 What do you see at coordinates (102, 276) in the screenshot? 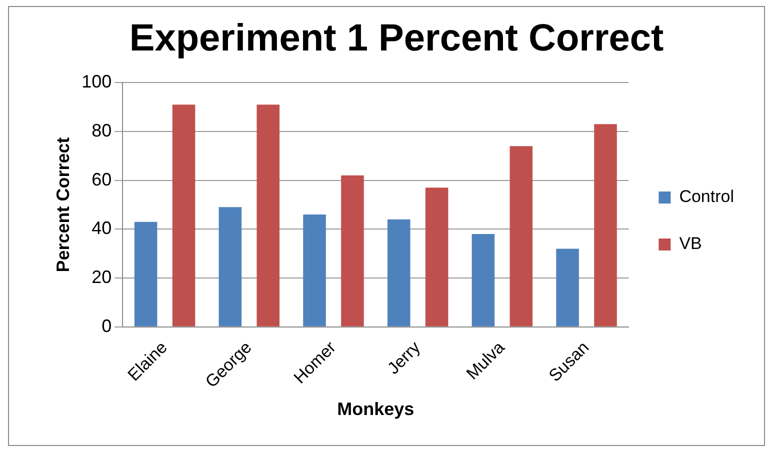
I see `y-tick-label: 20` at bounding box center [102, 276].